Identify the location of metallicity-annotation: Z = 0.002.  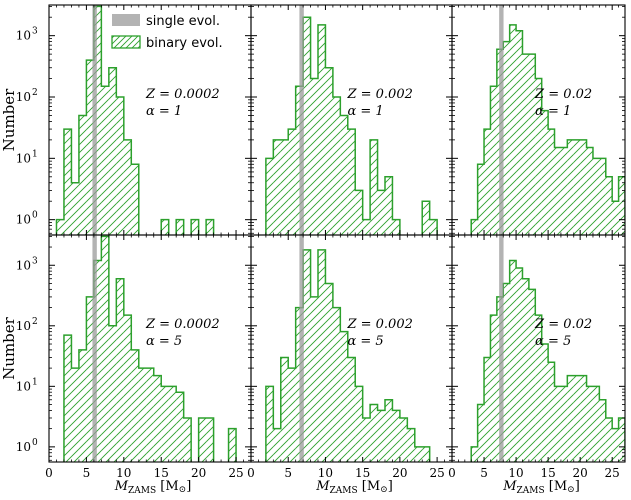
(379, 94).